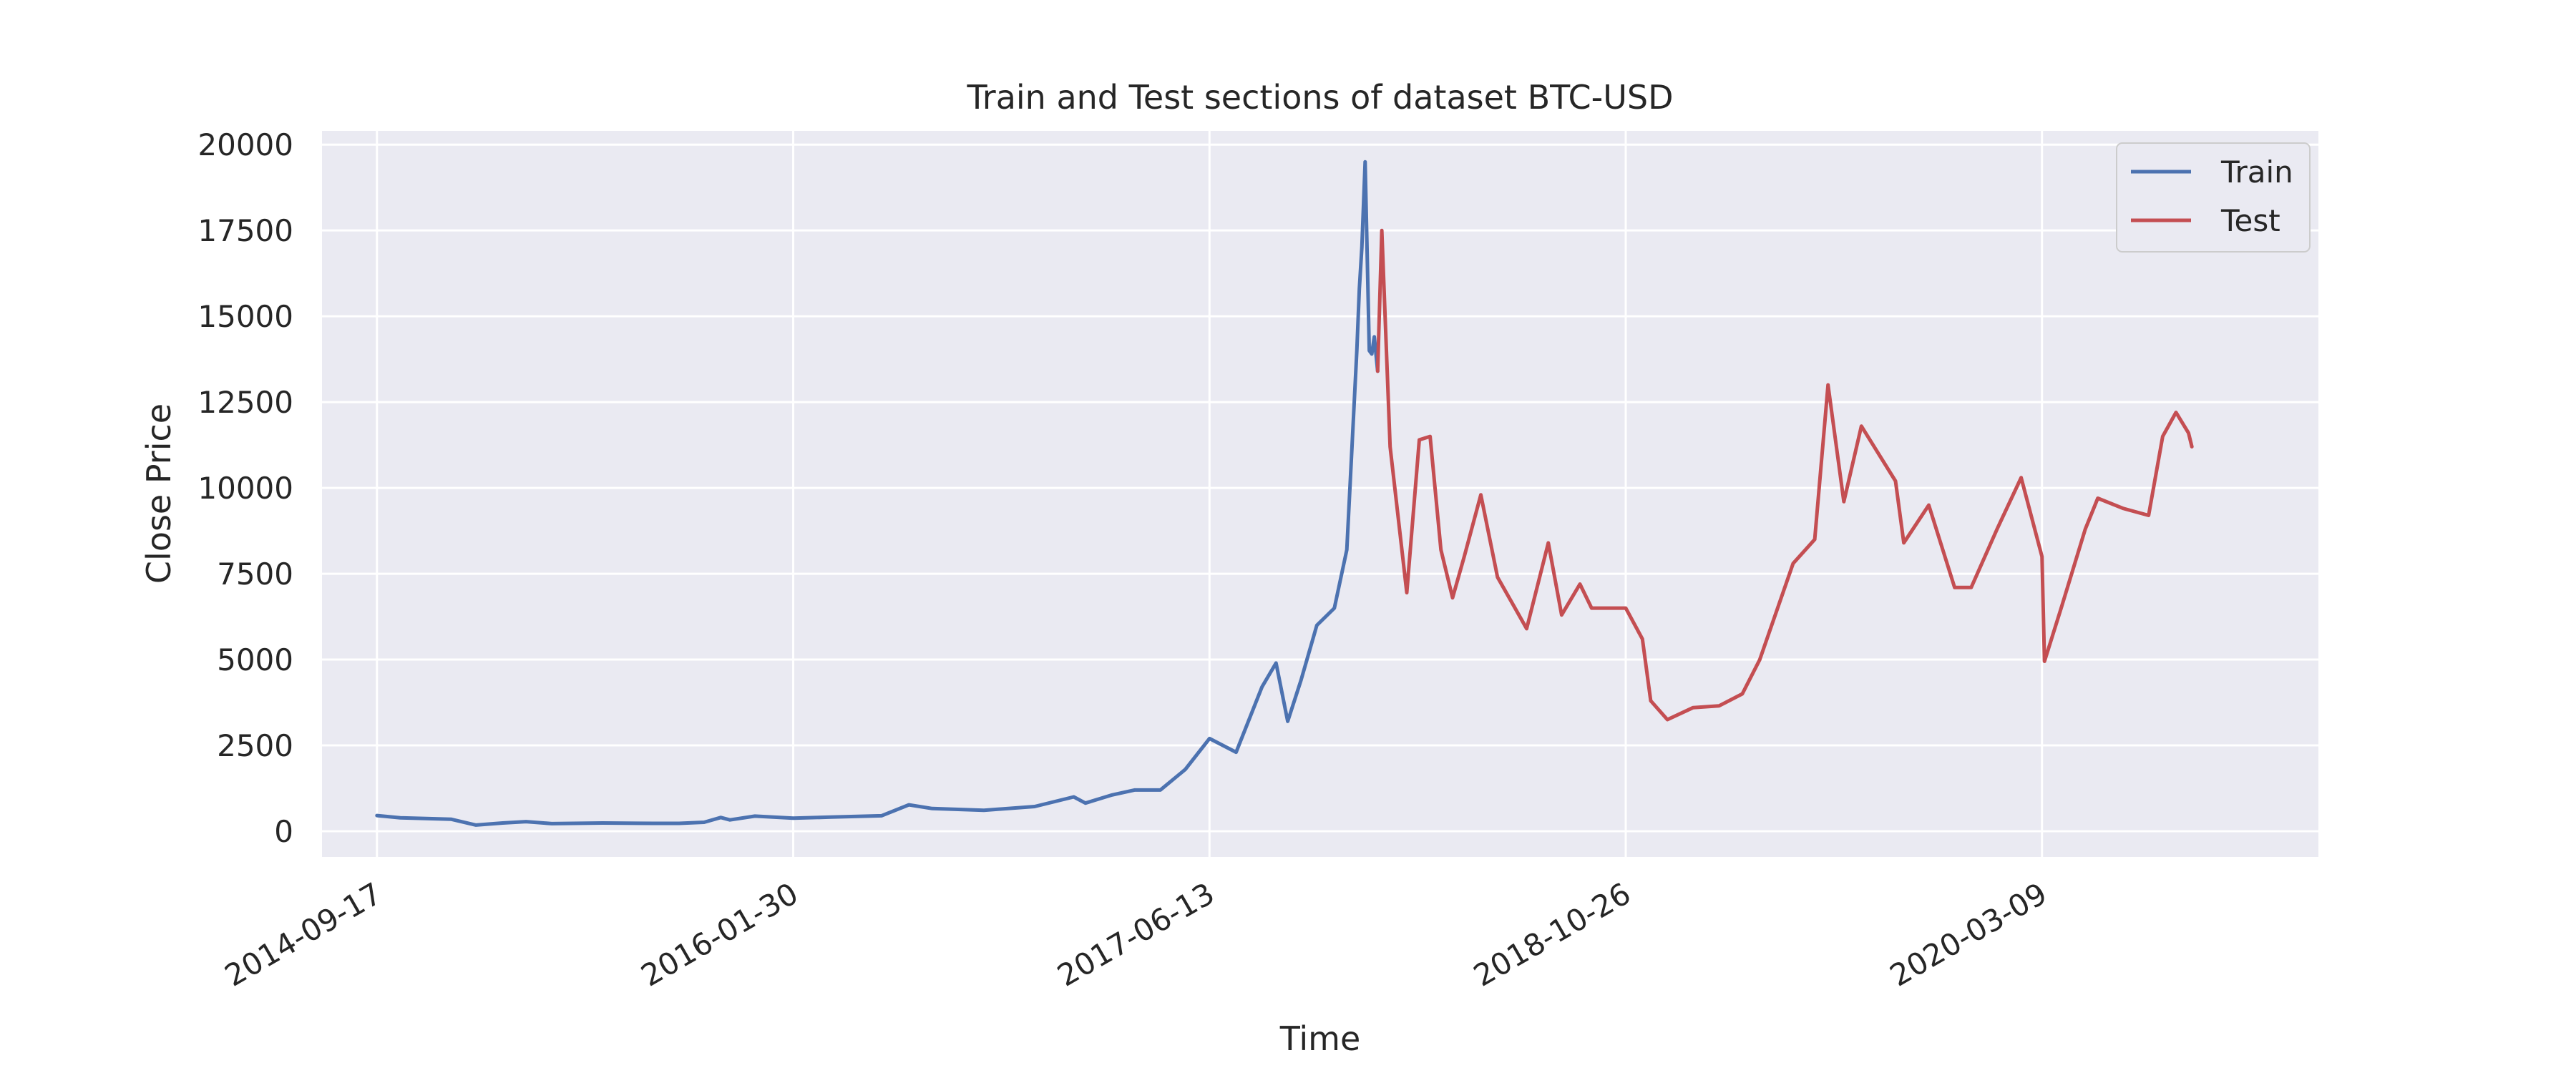  What do you see at coordinates (1552, 934) in the screenshot?
I see `x-tick-label-3: 2018-10-26` at bounding box center [1552, 934].